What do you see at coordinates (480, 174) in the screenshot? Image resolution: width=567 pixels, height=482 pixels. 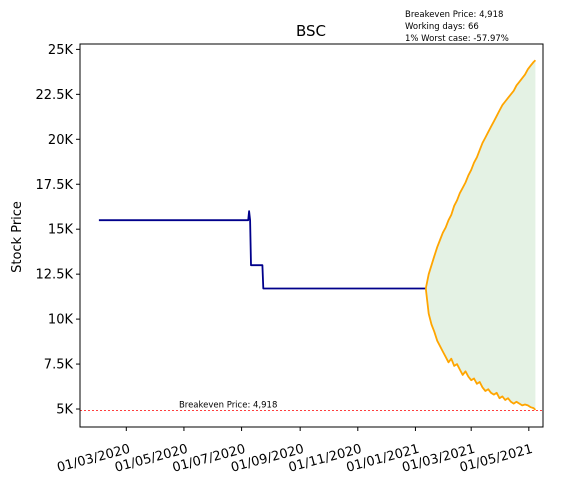 I see `forecast-upper-line` at bounding box center [480, 174].